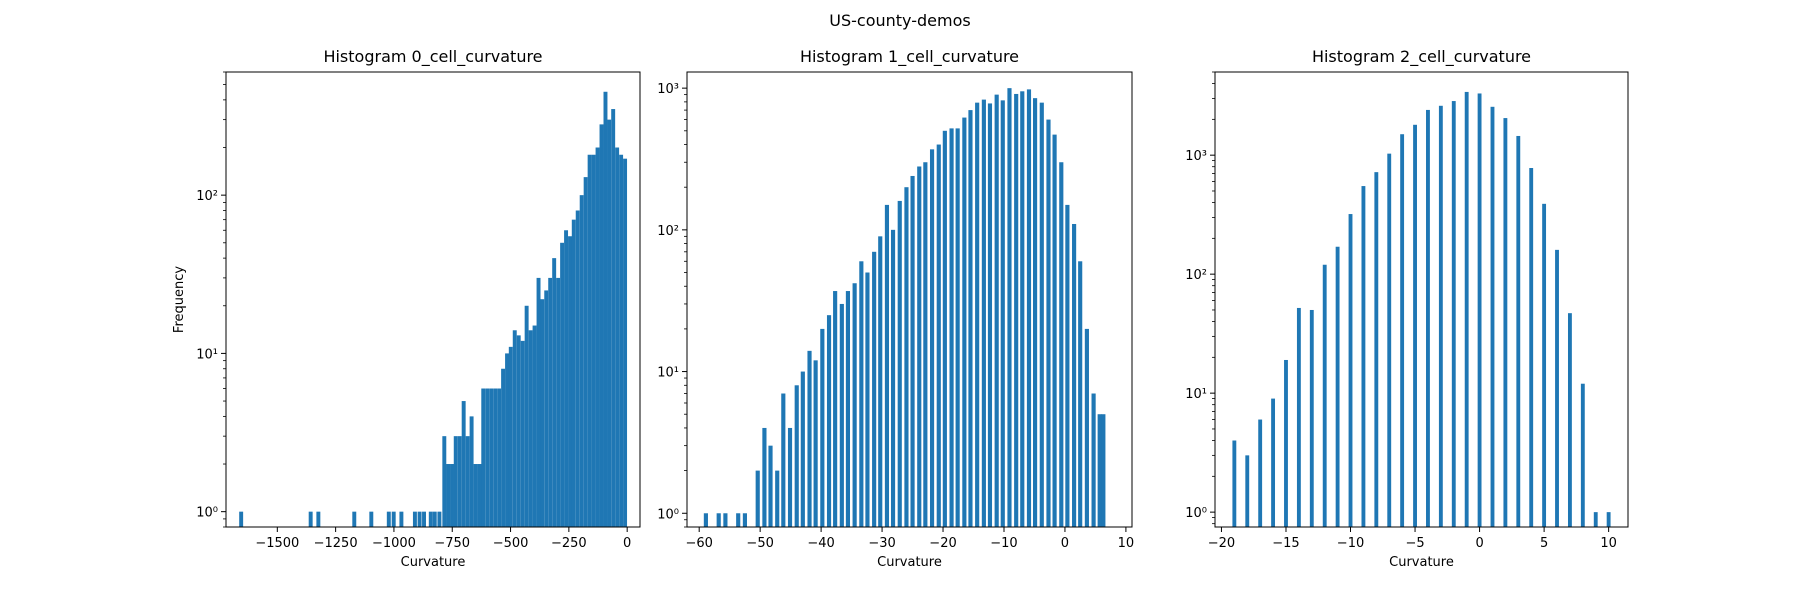 The width and height of the screenshot is (1800, 600). What do you see at coordinates (1065, 543) in the screenshot?
I see `x-tick-label: 0` at bounding box center [1065, 543].